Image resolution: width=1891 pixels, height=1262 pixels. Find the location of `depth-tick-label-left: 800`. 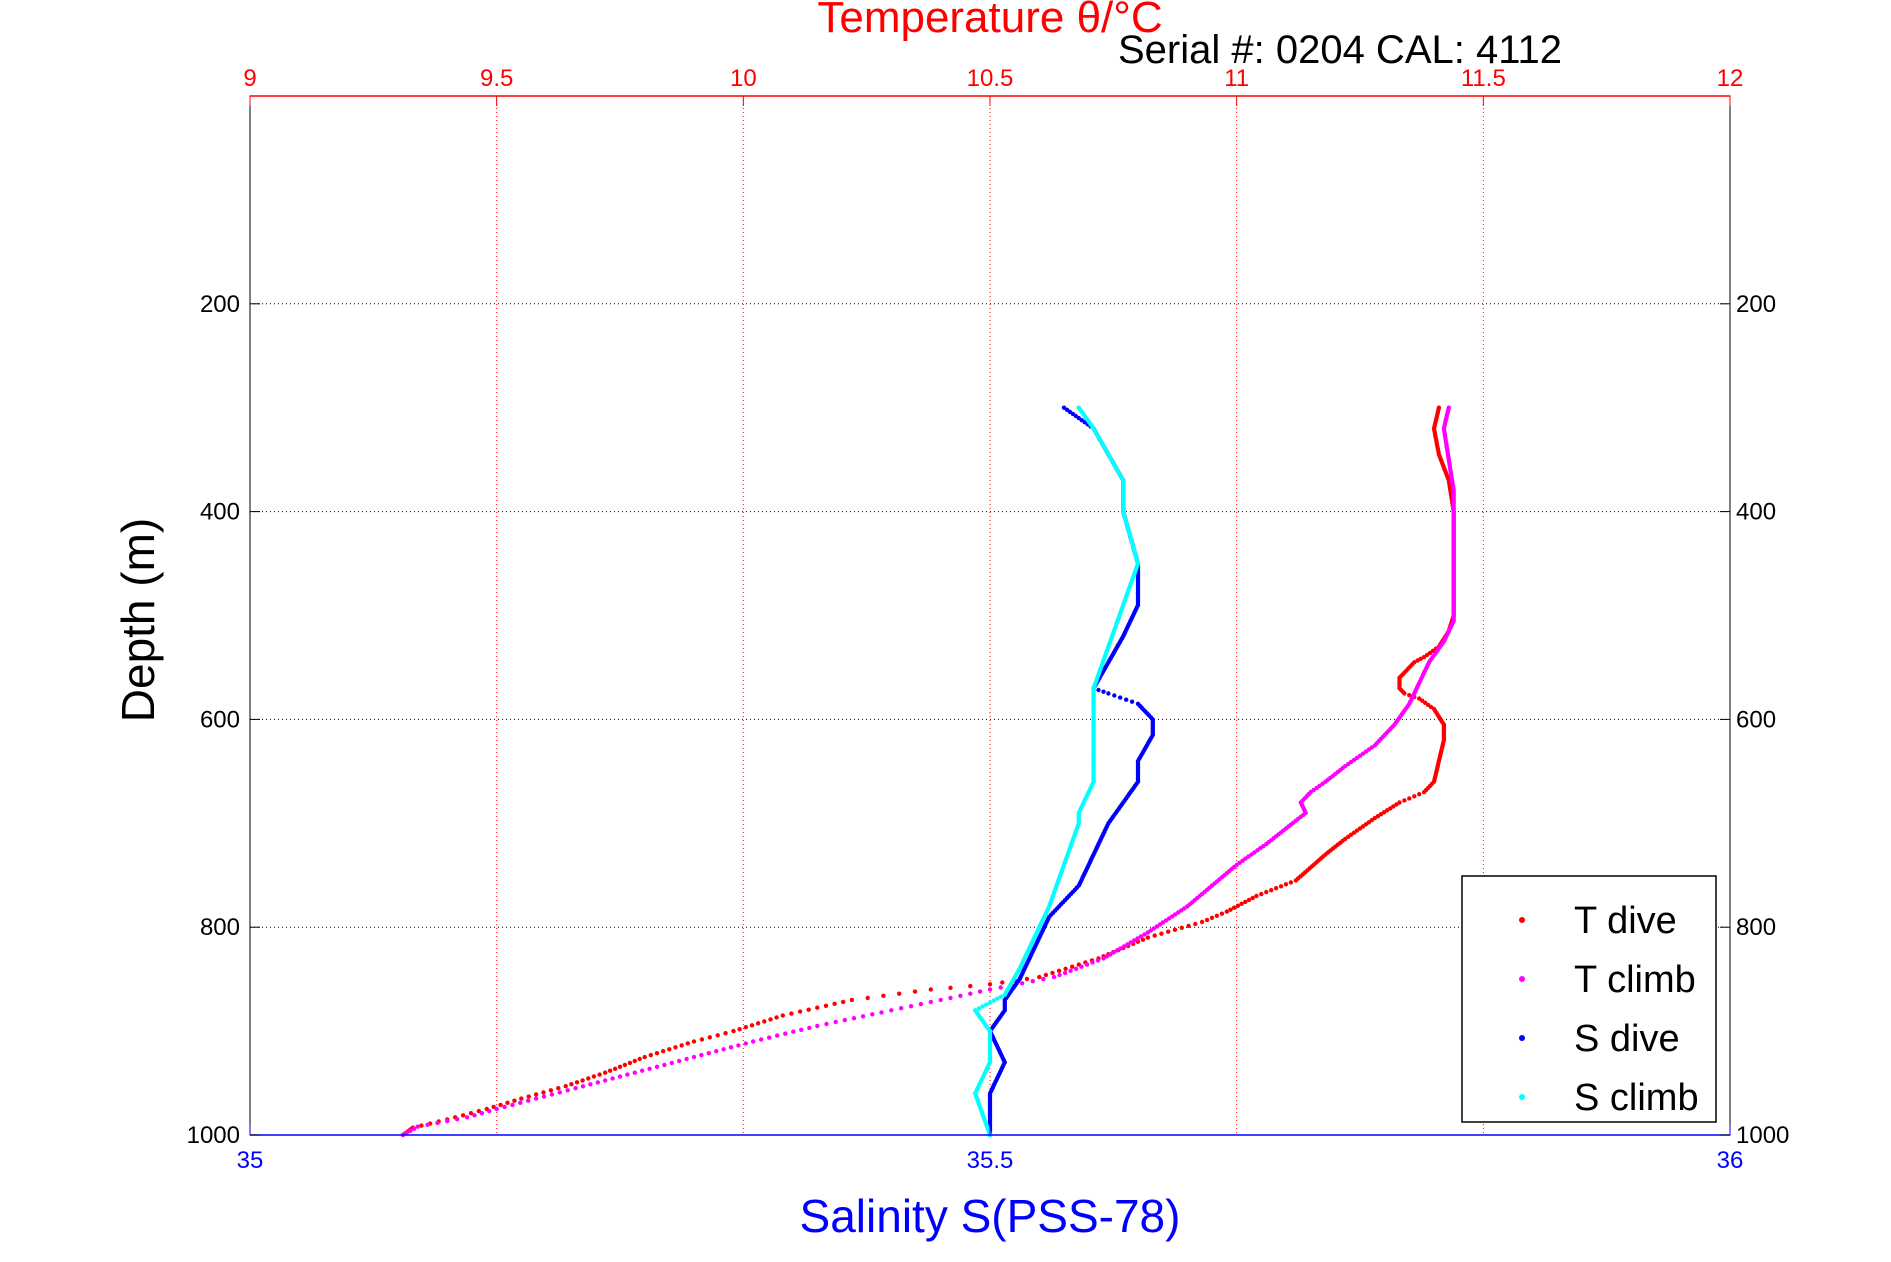

depth-tick-label-left: 800 is located at coordinates (220, 927).